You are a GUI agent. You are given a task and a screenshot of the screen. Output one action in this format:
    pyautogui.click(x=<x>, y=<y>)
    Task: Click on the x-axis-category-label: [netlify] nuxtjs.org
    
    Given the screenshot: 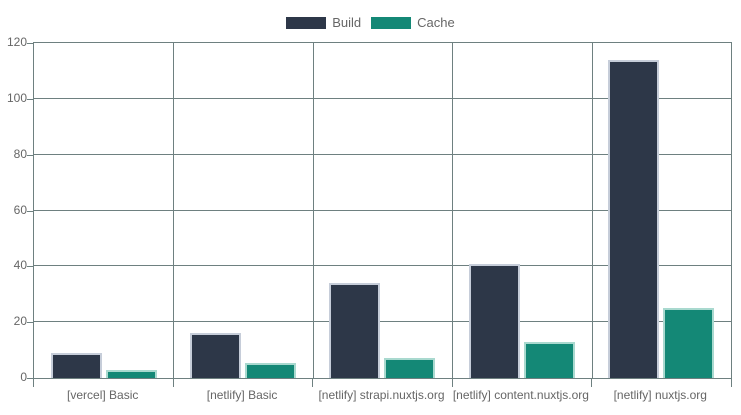 What is the action you would take?
    pyautogui.click(x=660, y=395)
    